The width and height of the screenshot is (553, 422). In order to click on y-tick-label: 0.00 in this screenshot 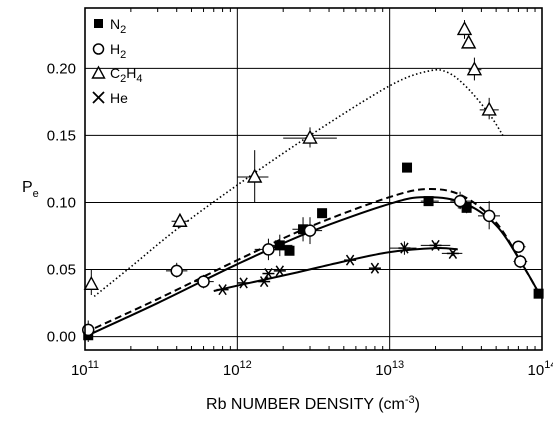, I will do `click(61, 337)`.